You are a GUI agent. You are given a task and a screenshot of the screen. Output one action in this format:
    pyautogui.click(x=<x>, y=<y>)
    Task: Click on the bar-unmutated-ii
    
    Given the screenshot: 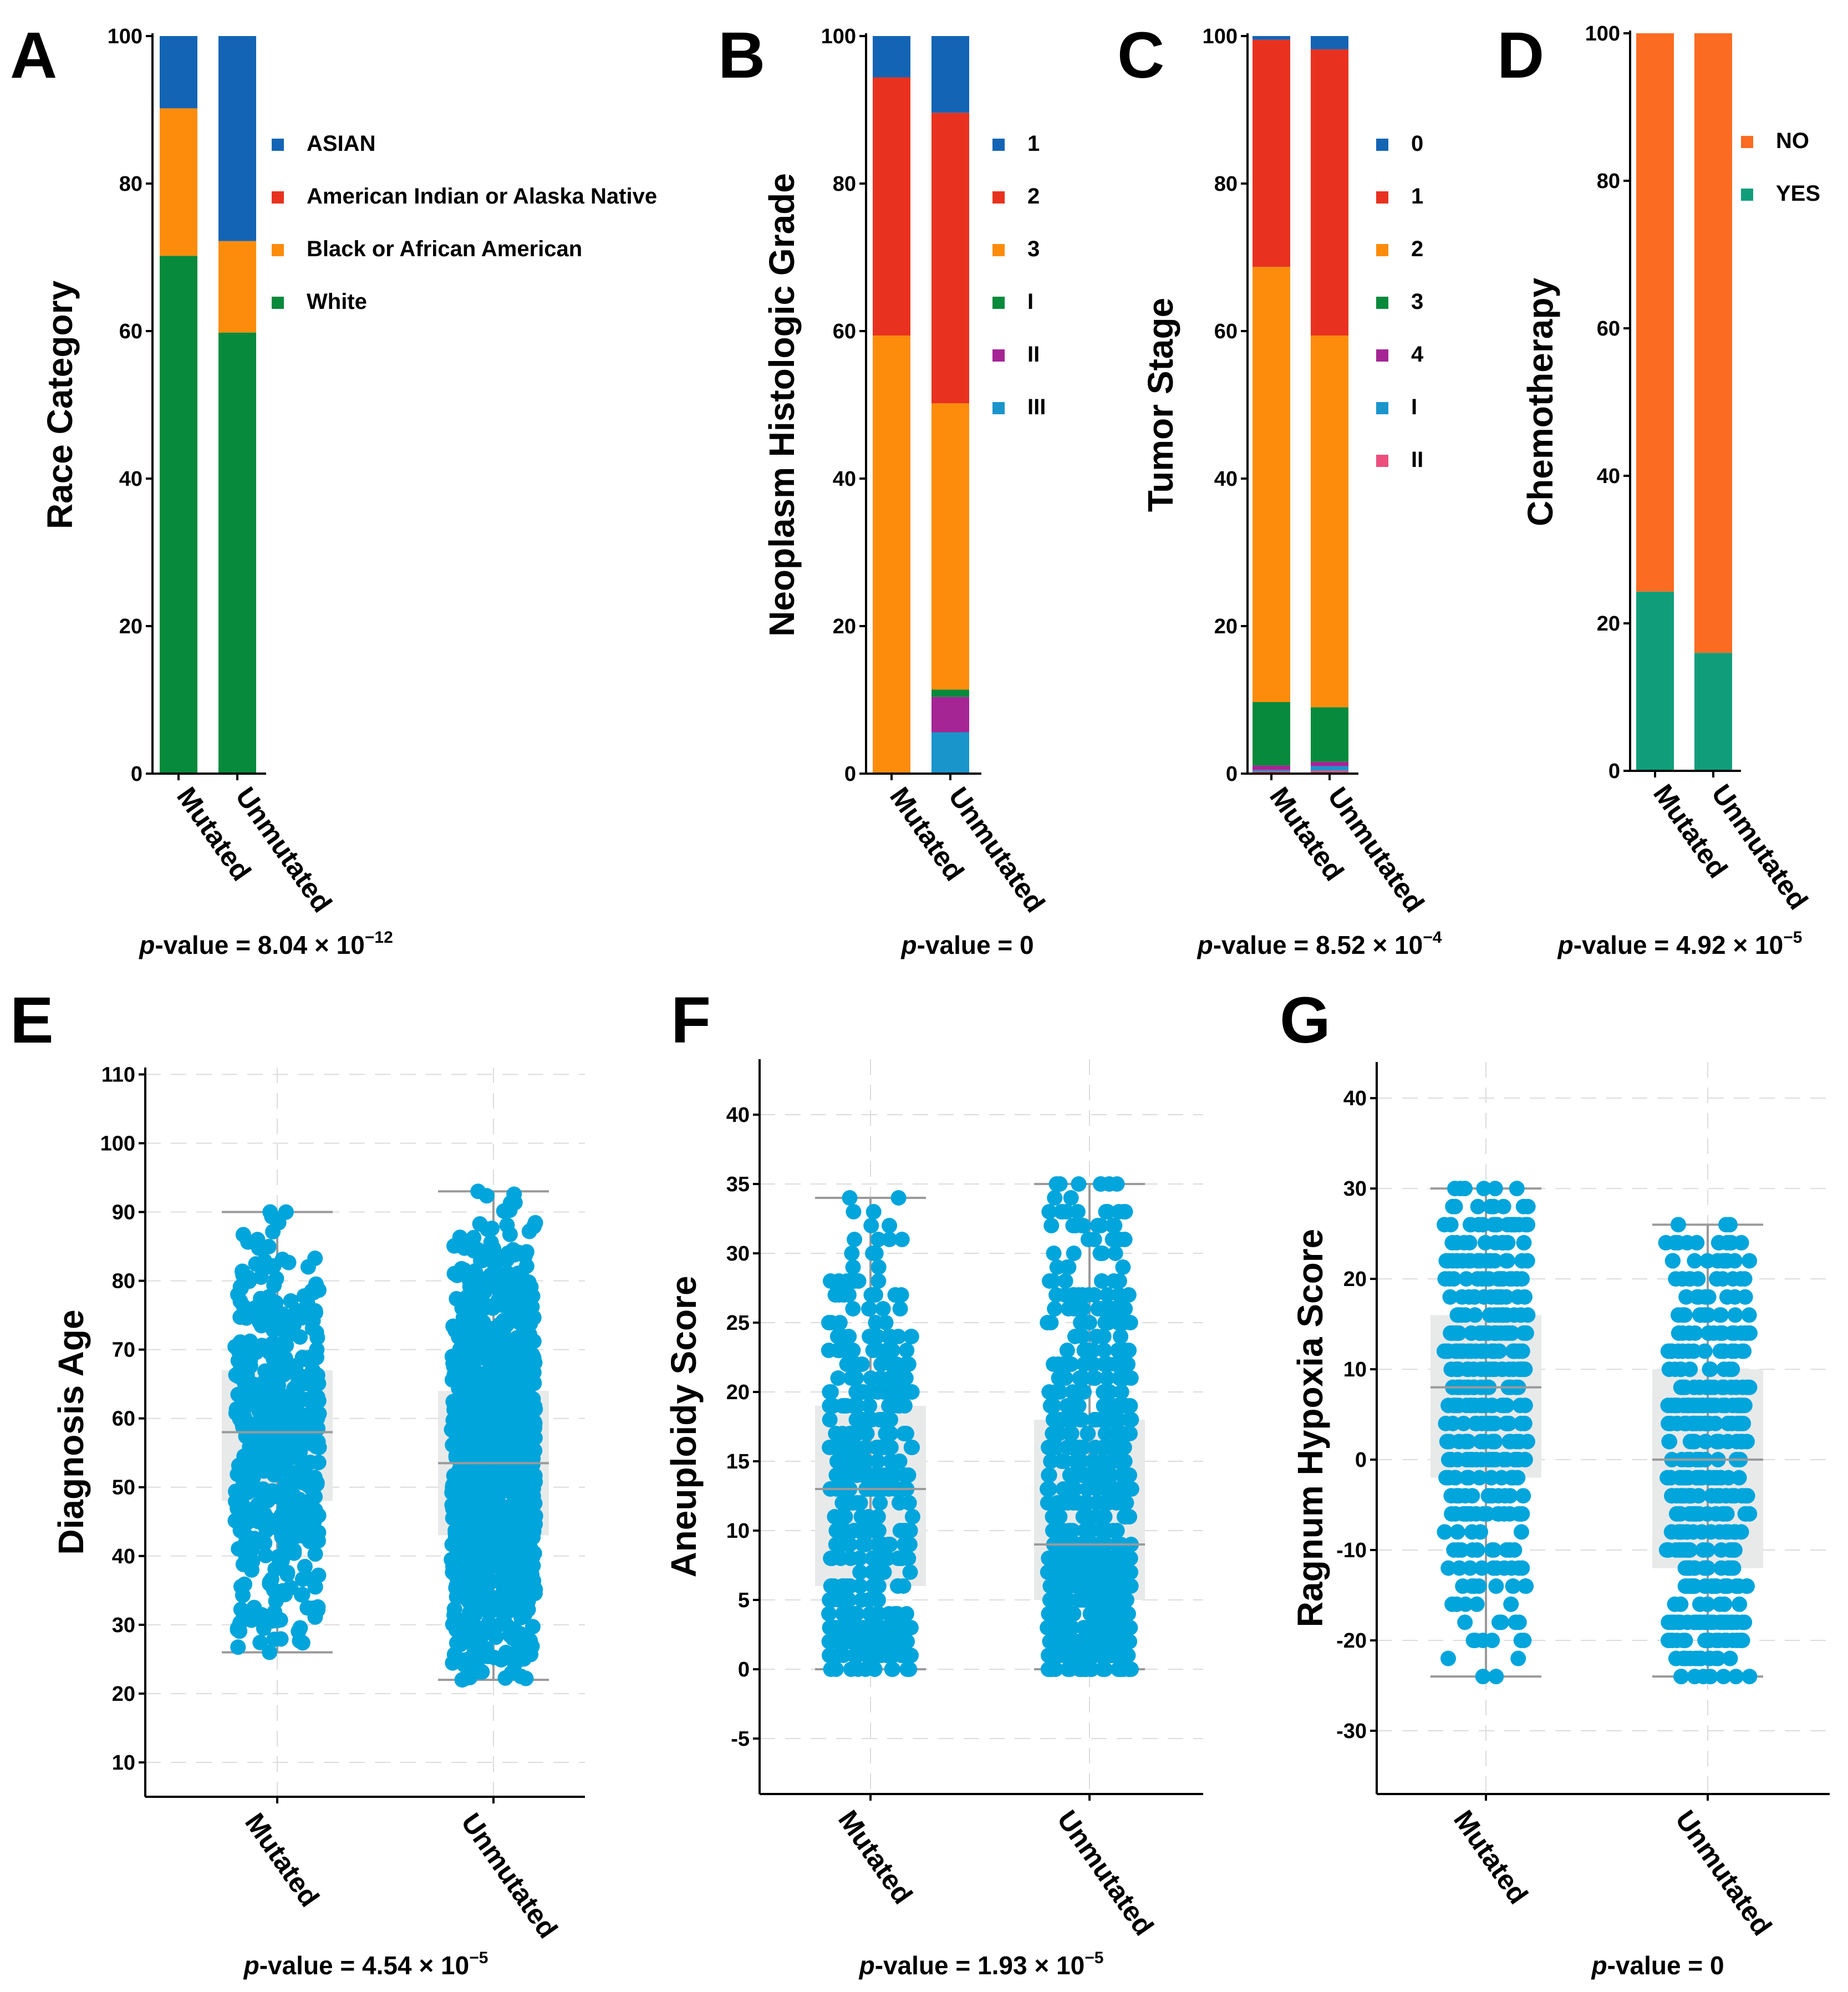 What is the action you would take?
    pyautogui.click(x=950, y=715)
    